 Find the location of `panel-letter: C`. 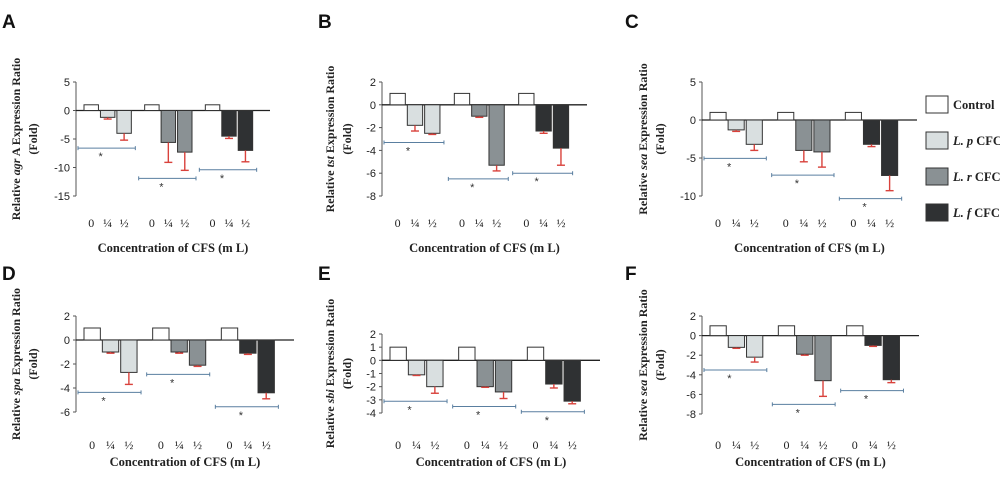

panel-letter: C is located at coordinates (632, 22).